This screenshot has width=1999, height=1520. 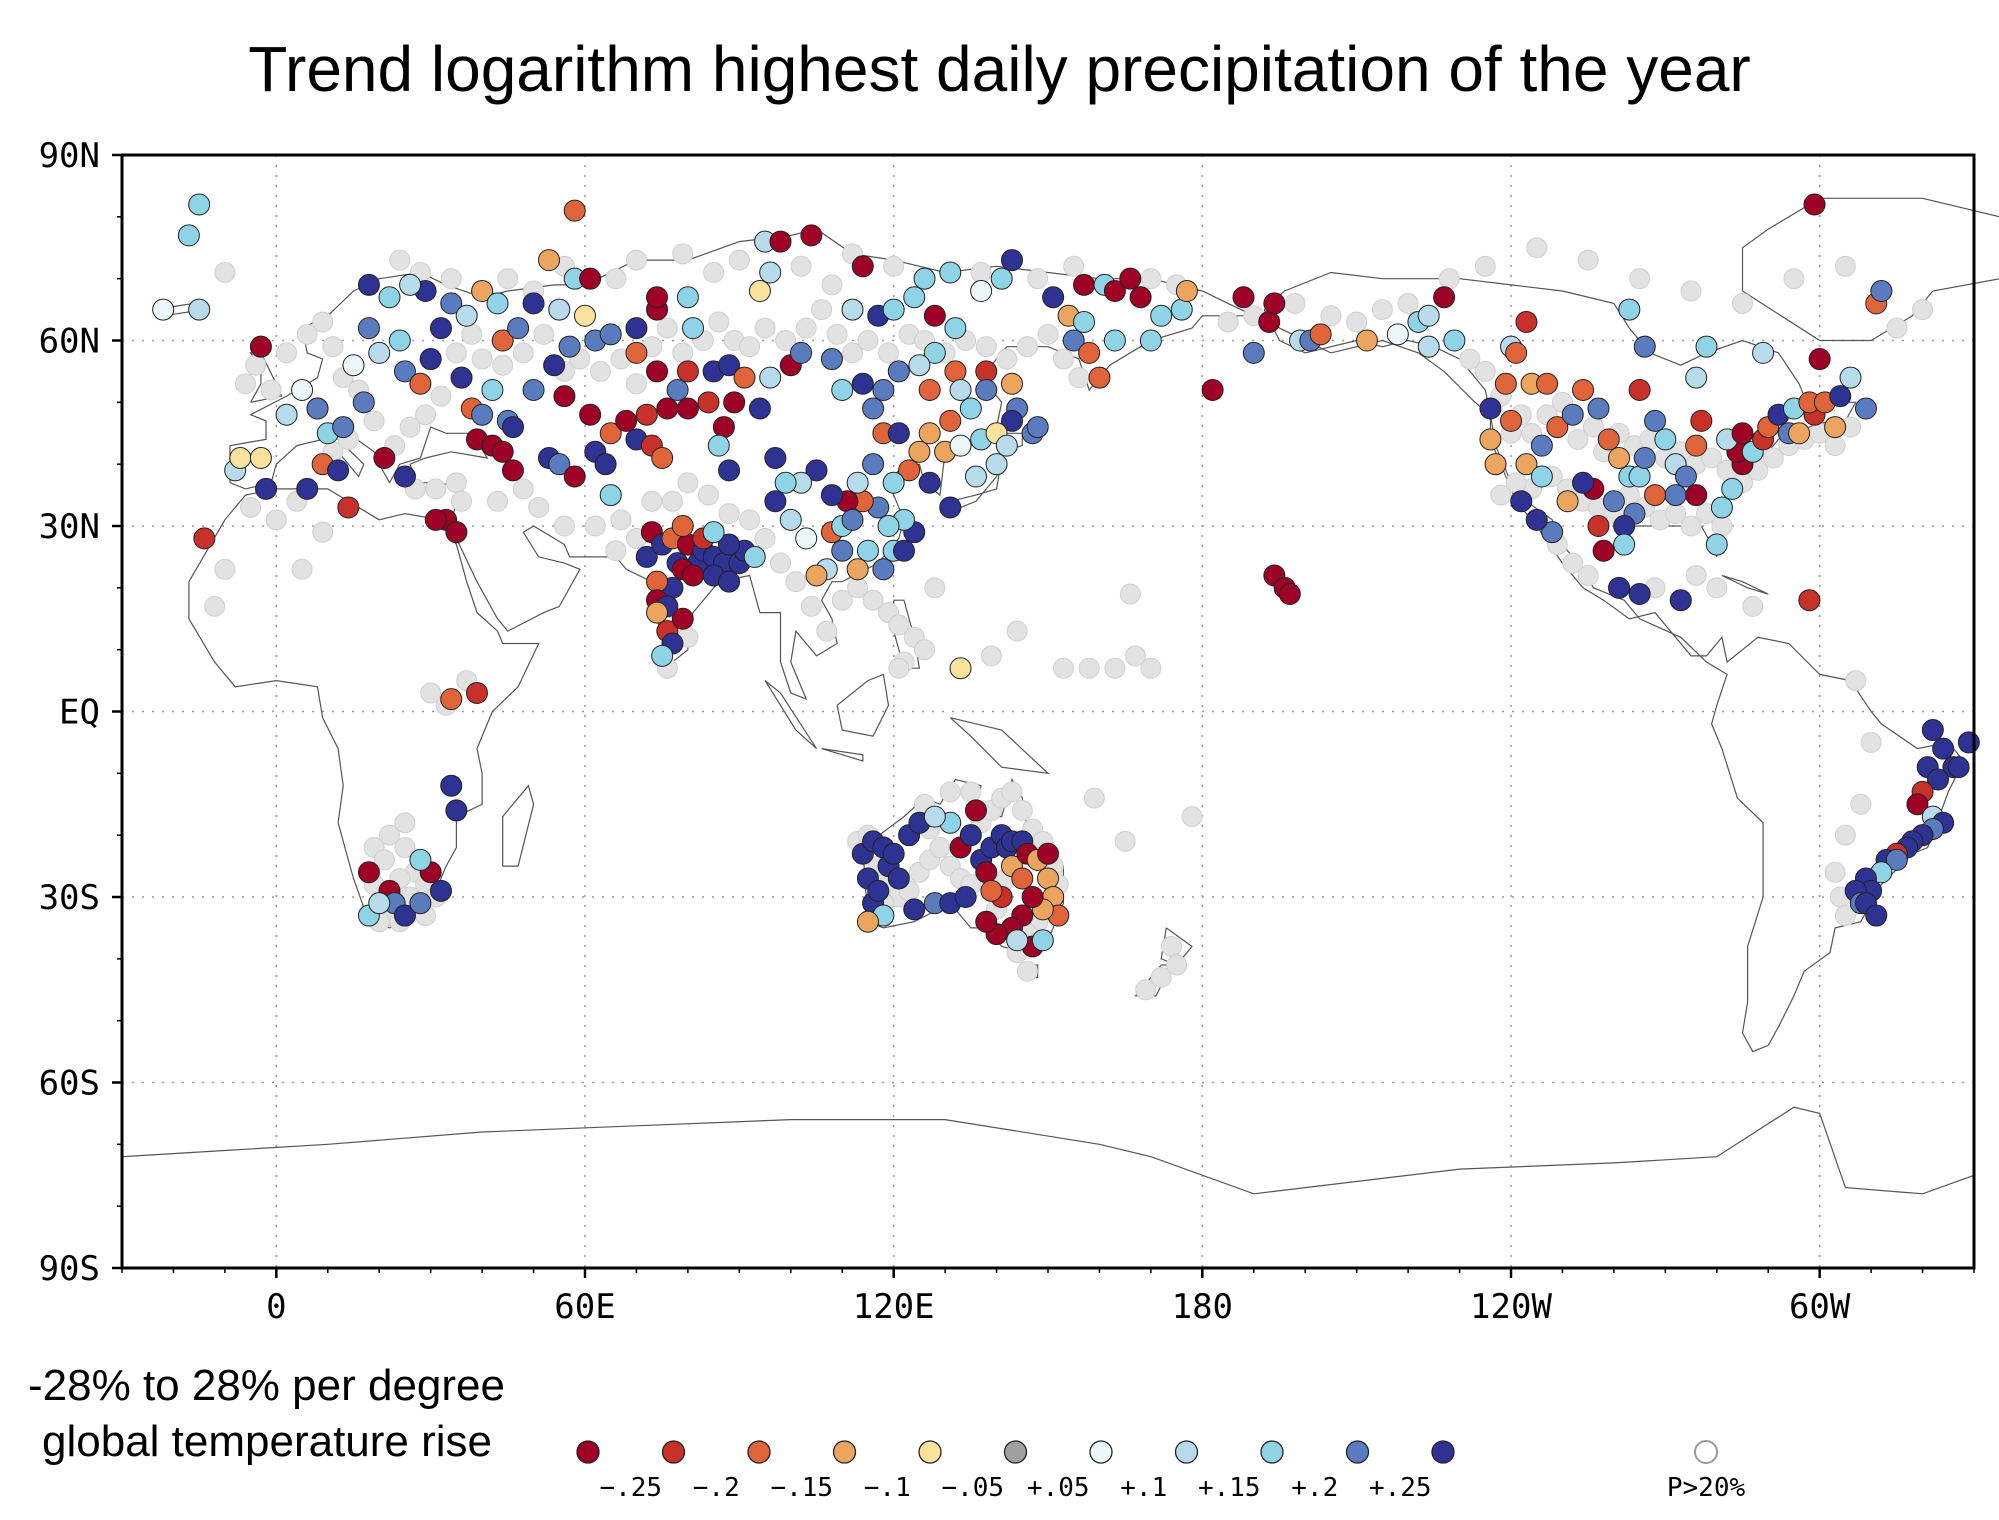 I want to click on x-tick-label-0: 0, so click(x=276, y=1307).